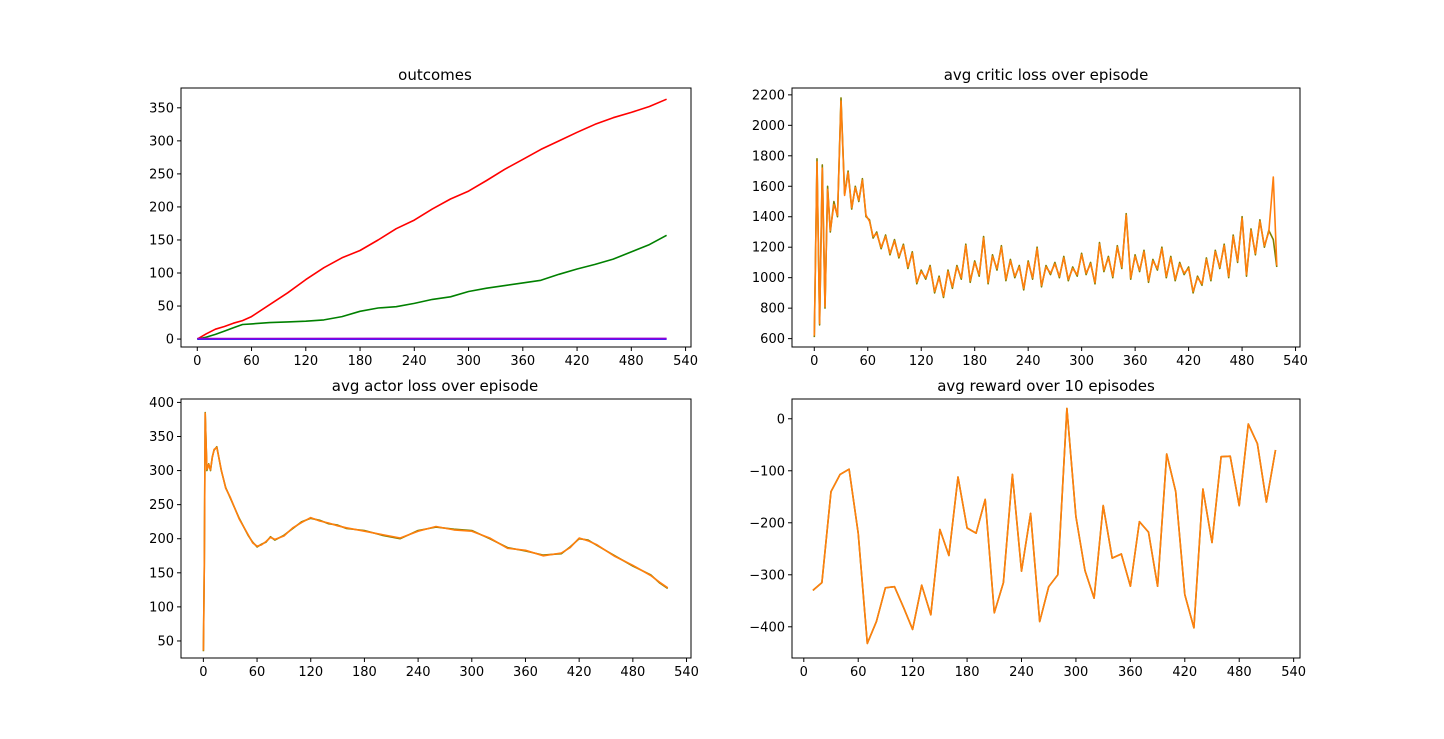  Describe the element at coordinates (768, 156) in the screenshot. I see `y-tick-label: 1800` at that location.